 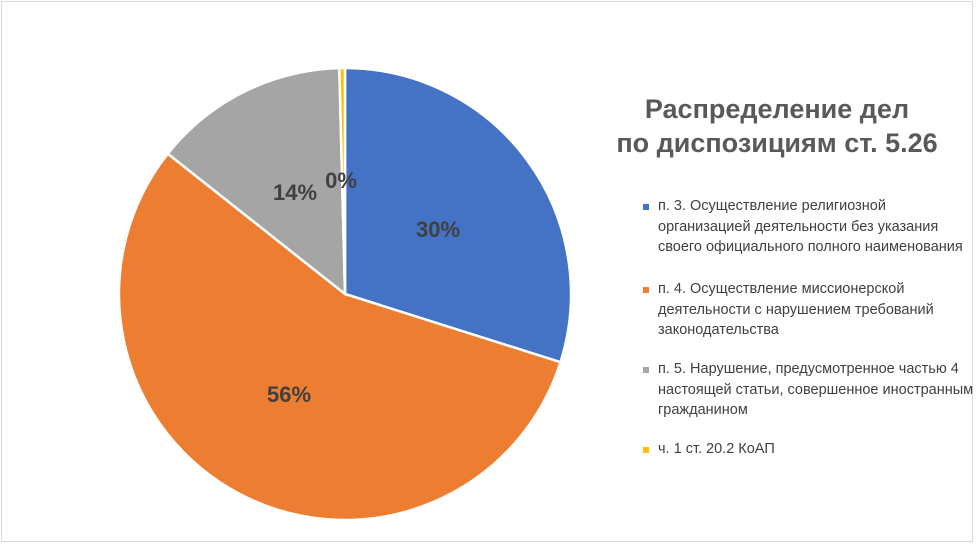 I want to click on legend-swatch-p5, so click(x=646, y=370).